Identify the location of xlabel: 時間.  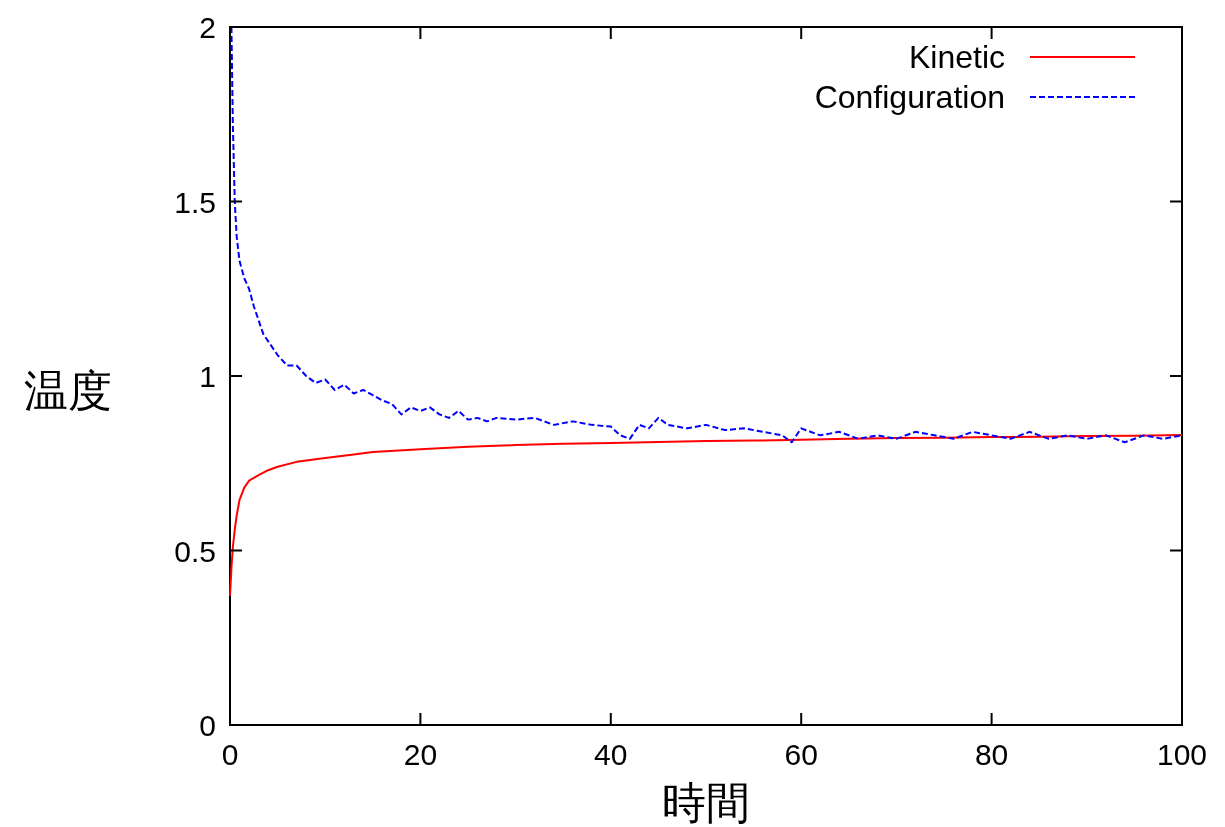
(706, 802).